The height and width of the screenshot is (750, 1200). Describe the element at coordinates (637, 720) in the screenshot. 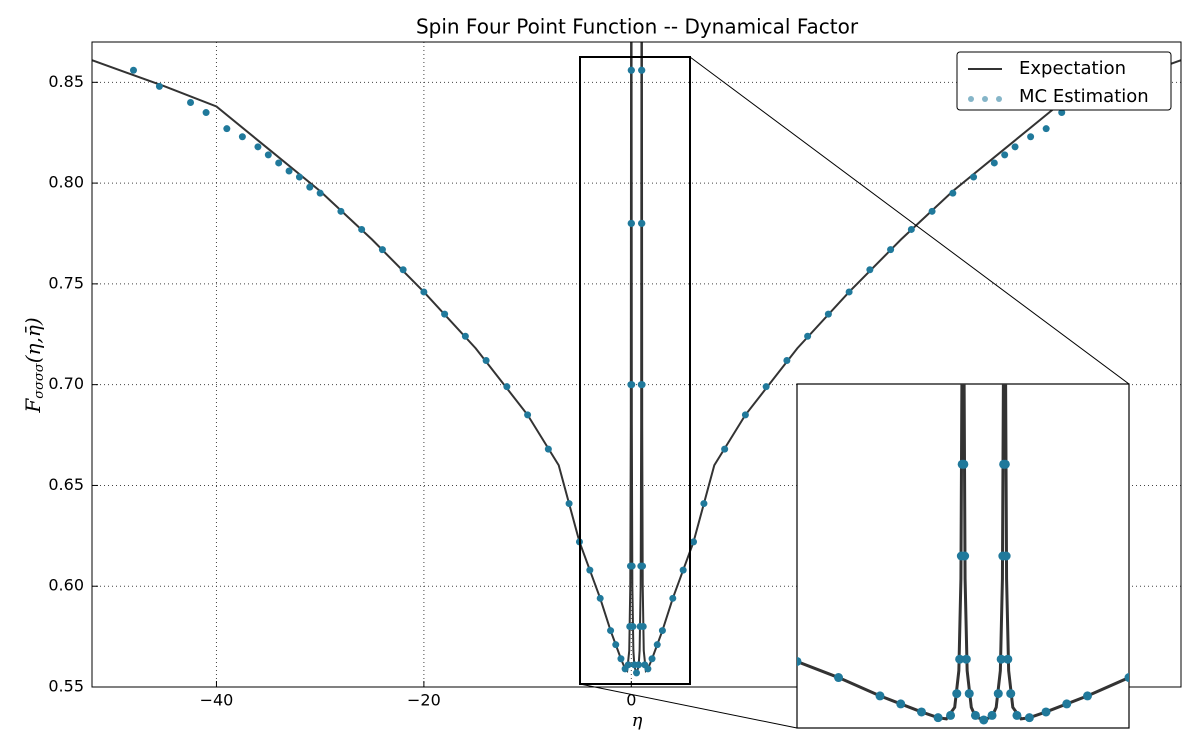

I see `x-axis-label: η` at that location.